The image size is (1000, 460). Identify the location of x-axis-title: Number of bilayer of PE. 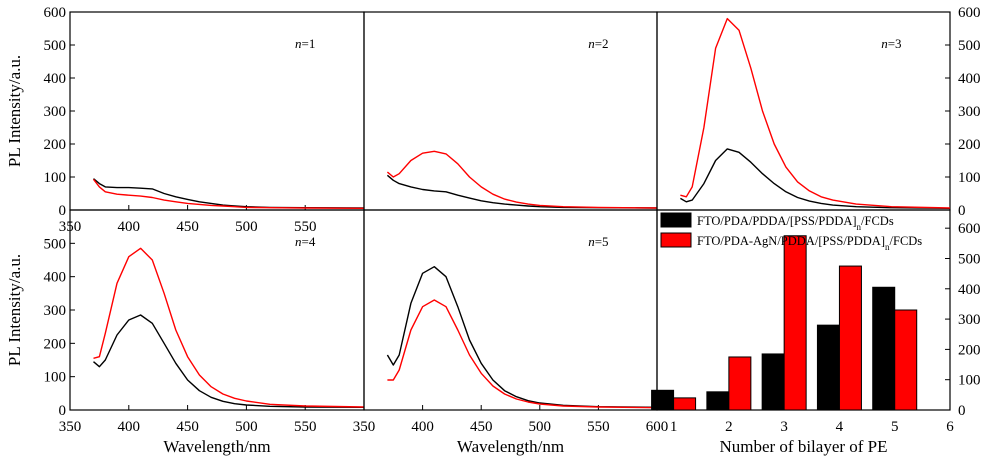
(803, 446).